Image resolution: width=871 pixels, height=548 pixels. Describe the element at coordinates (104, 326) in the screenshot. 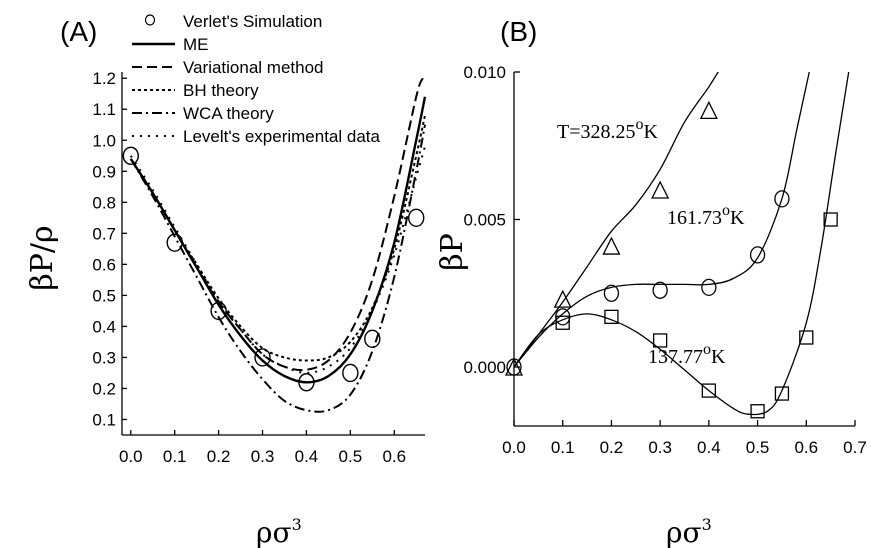

I see `y-tick-label: 0.4` at that location.